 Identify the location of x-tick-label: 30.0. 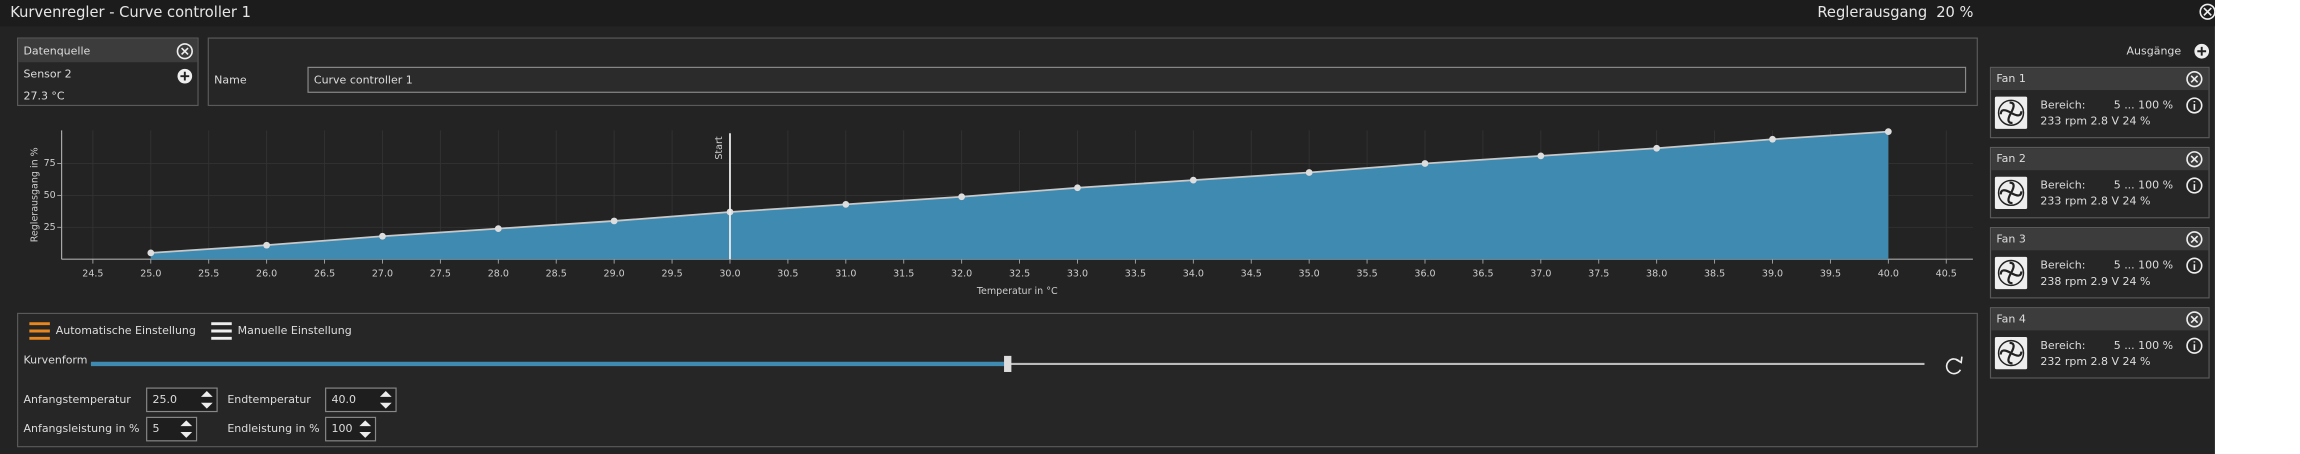
(729, 273).